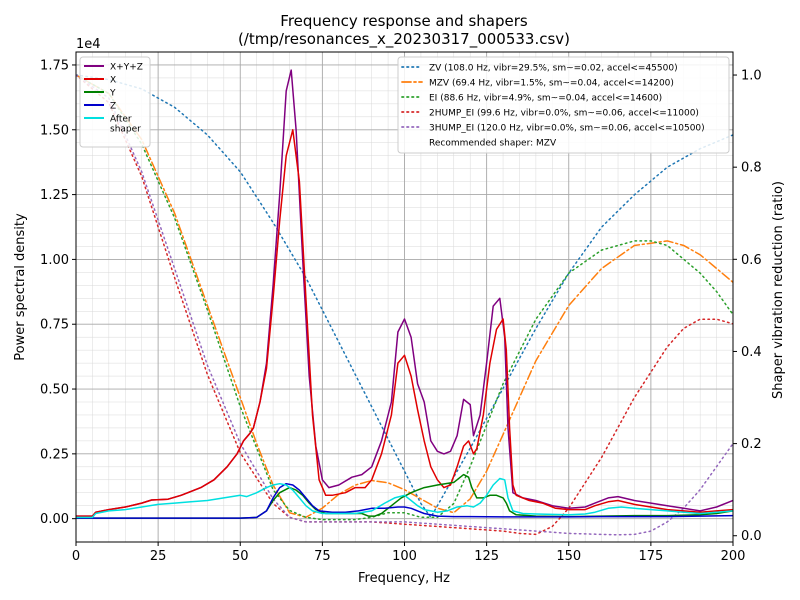  Describe the element at coordinates (404, 556) in the screenshot. I see `x-tick-label: 100` at that location.